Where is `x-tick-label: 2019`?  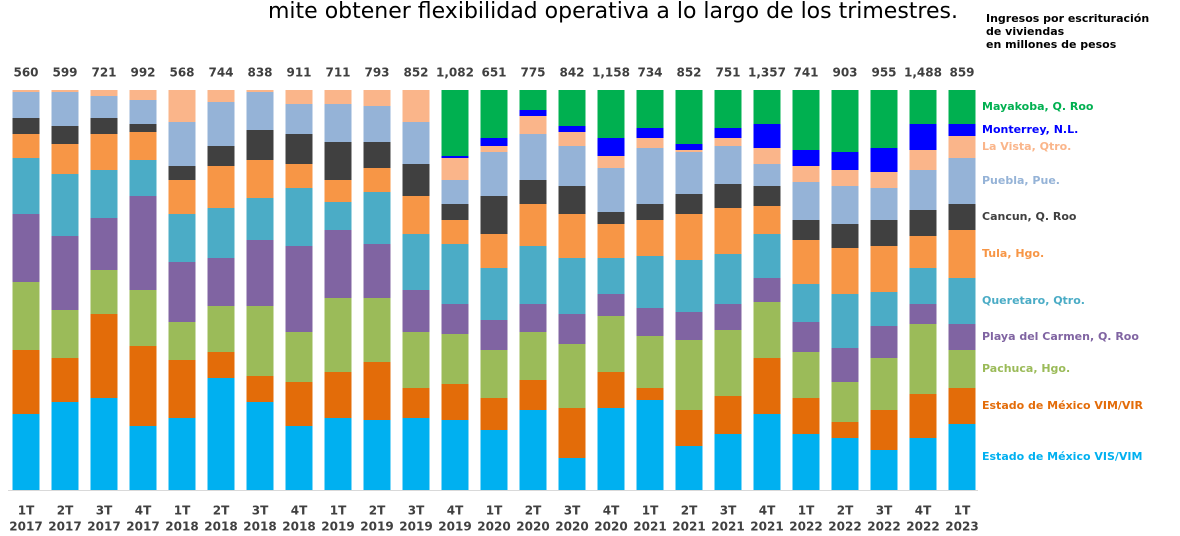
x-tick-label: 2019 is located at coordinates (337, 527).